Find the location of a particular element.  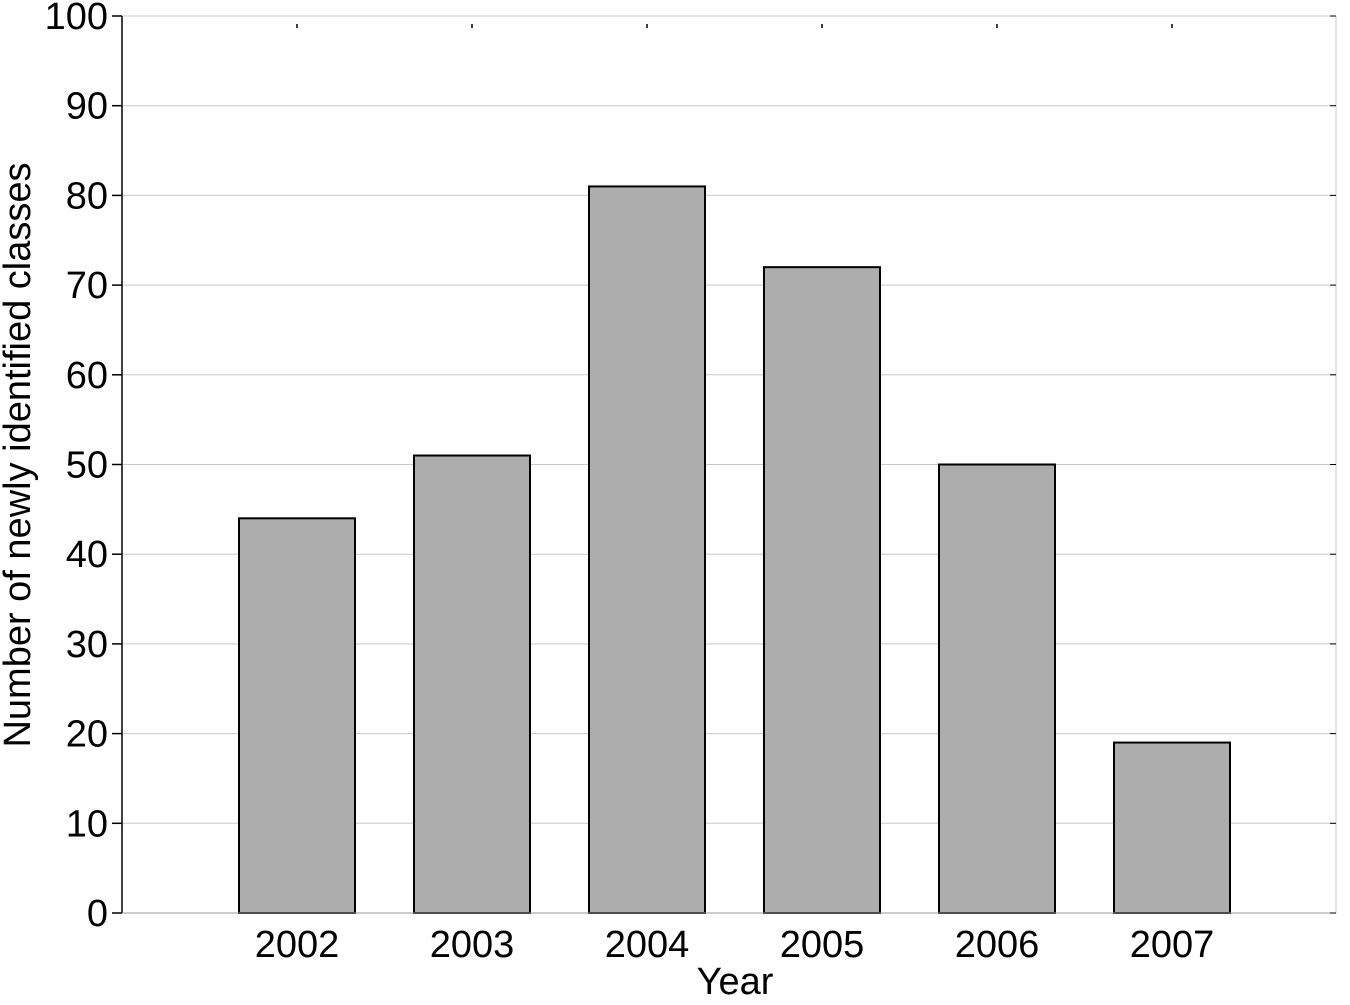

y-tick-label: 40 is located at coordinates (87, 555).